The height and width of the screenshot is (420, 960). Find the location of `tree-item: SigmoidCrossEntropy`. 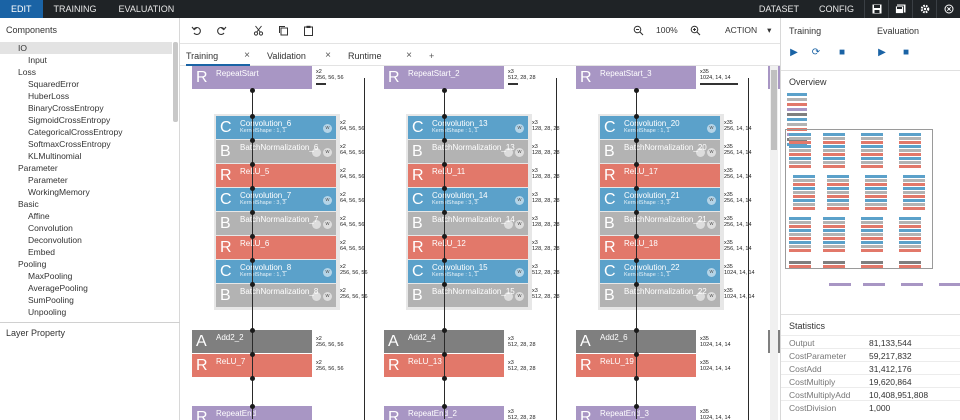

tree-item: SigmoidCrossEntropy is located at coordinates (69, 120).